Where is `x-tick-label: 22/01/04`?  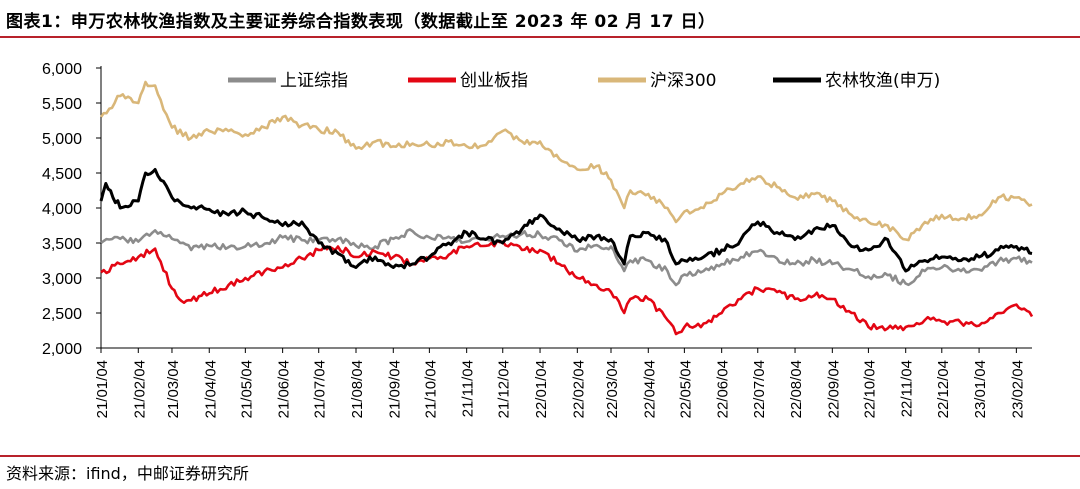
x-tick-label: 22/01/04 is located at coordinates (541, 389).